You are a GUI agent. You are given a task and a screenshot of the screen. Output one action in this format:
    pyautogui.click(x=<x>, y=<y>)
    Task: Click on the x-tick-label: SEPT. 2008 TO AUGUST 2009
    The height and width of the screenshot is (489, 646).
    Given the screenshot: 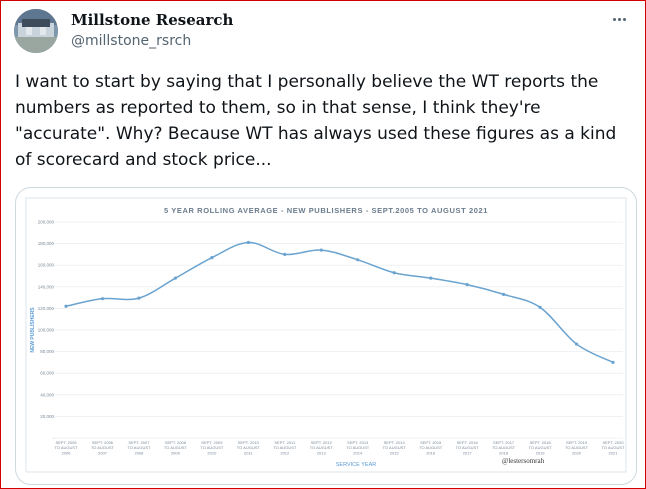 What is the action you would take?
    pyautogui.click(x=176, y=447)
    